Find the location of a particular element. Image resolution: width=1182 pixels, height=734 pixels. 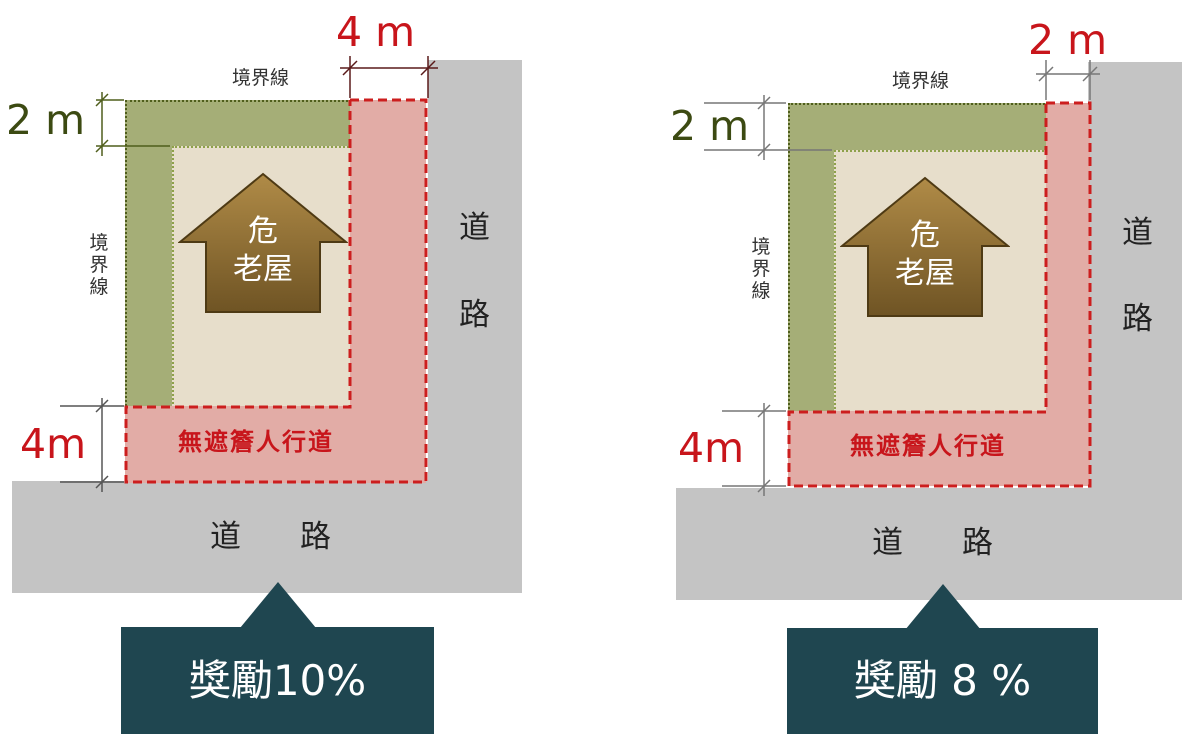

dimension-top-label: 4 m is located at coordinates (376, 32).